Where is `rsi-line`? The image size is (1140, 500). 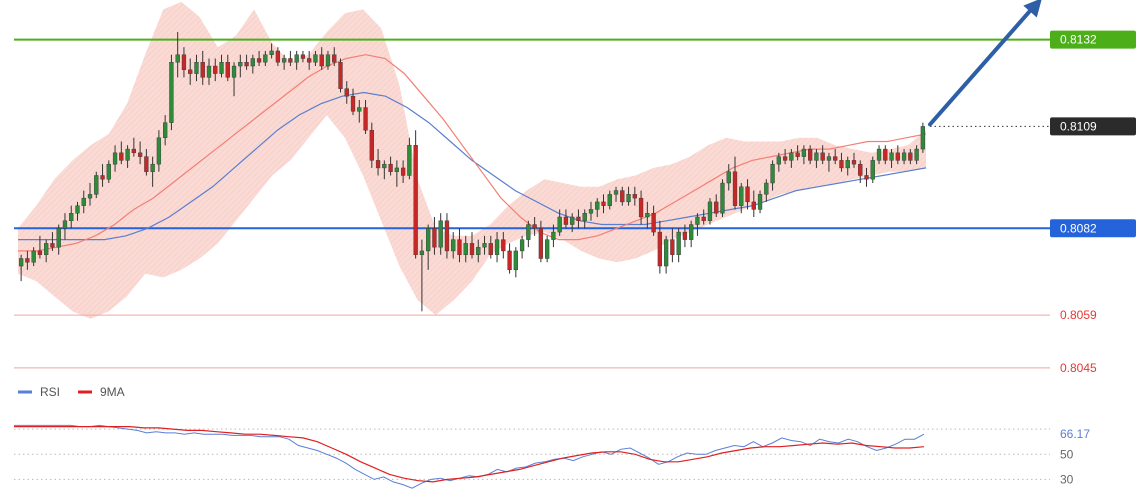 rsi-line is located at coordinates (469, 456).